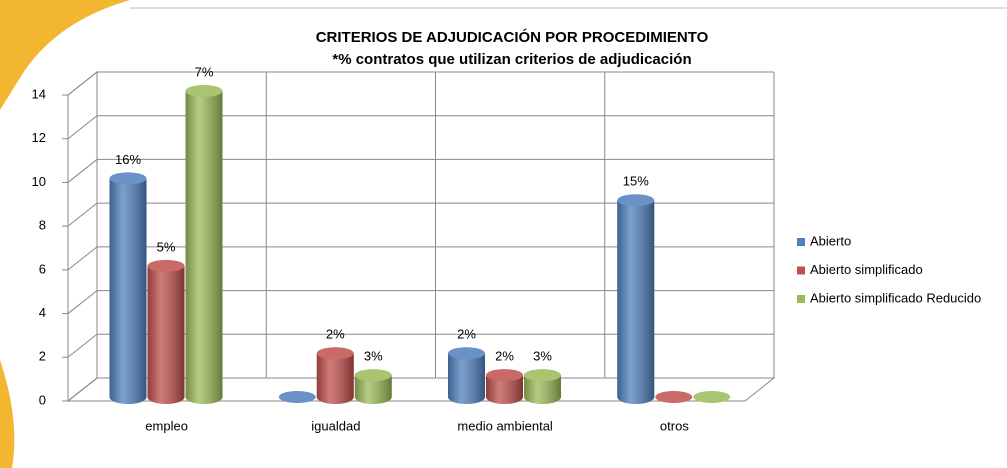  Describe the element at coordinates (166, 425) in the screenshot. I see `x-tick-label: empleo` at that location.